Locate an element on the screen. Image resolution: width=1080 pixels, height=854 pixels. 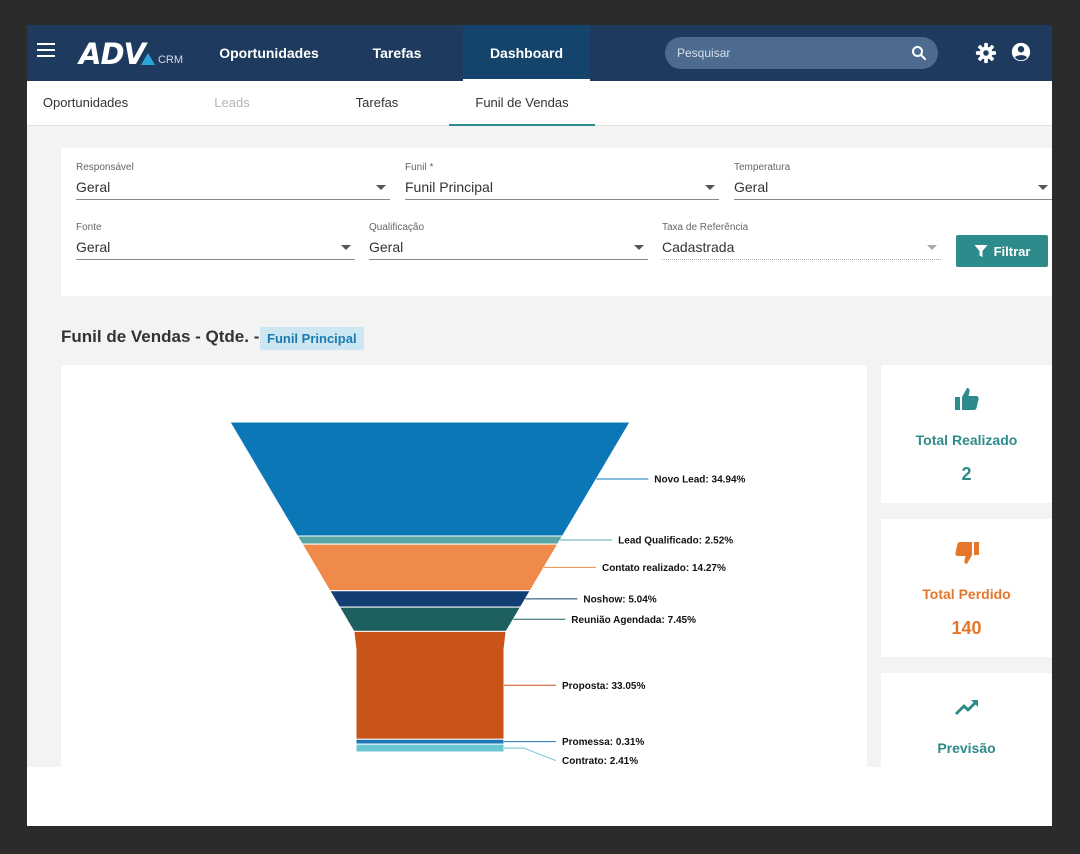
taxa-referencia-label: Taxa de Referência is located at coordinates (705, 227).